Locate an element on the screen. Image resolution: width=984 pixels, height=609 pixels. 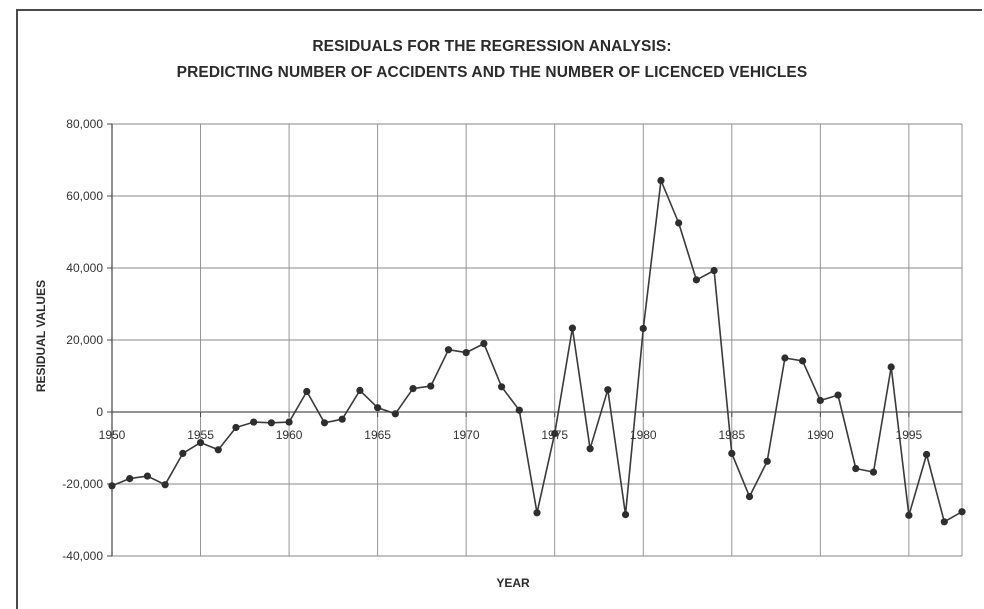
x-tick-label: 1985 is located at coordinates (731, 435).